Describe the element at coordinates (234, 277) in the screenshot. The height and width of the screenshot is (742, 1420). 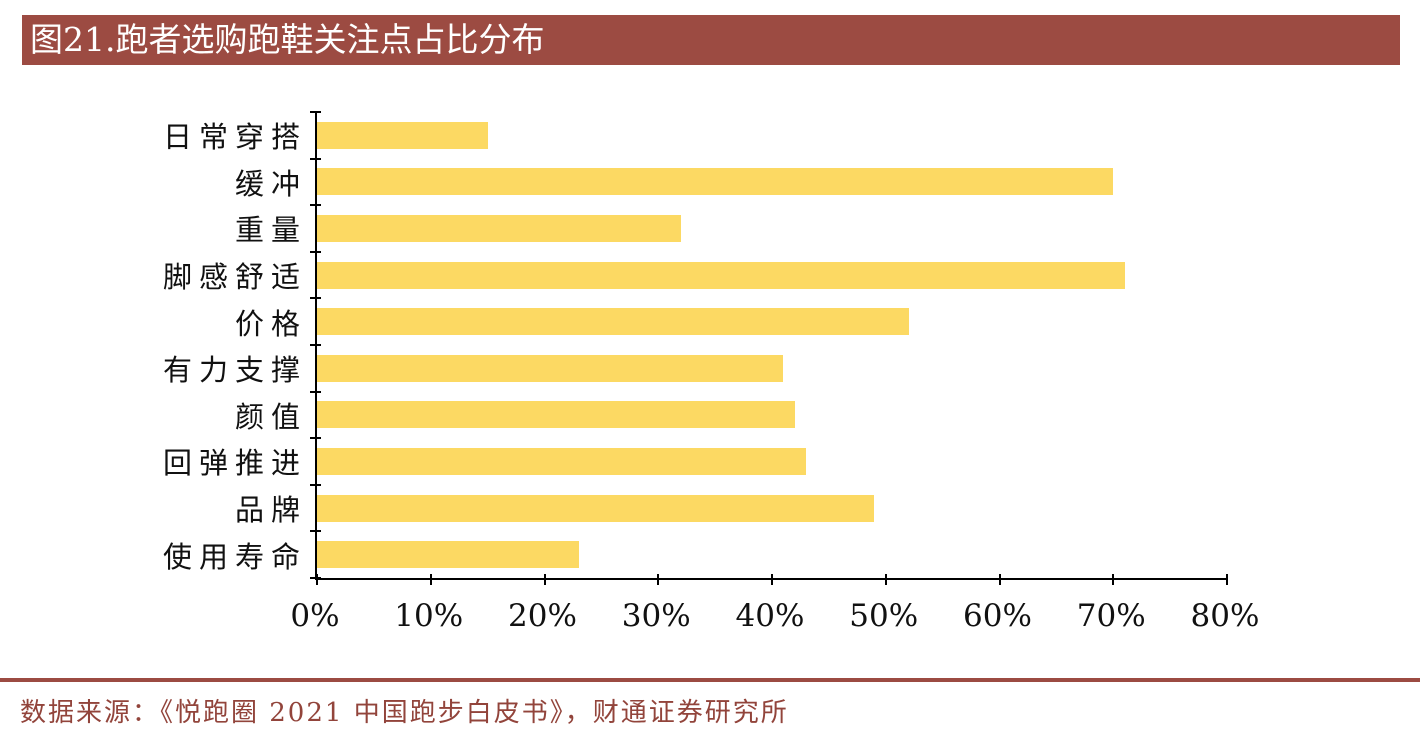
I see `category-label: 脚感舒适` at that location.